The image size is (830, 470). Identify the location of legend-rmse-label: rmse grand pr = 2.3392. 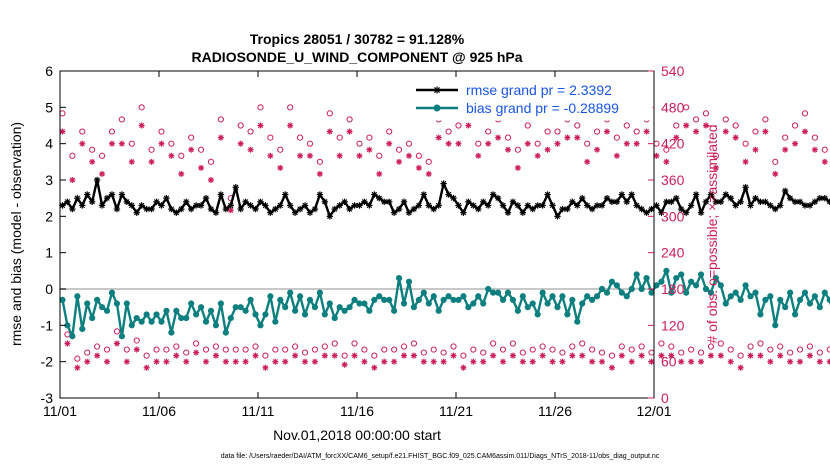
(539, 90).